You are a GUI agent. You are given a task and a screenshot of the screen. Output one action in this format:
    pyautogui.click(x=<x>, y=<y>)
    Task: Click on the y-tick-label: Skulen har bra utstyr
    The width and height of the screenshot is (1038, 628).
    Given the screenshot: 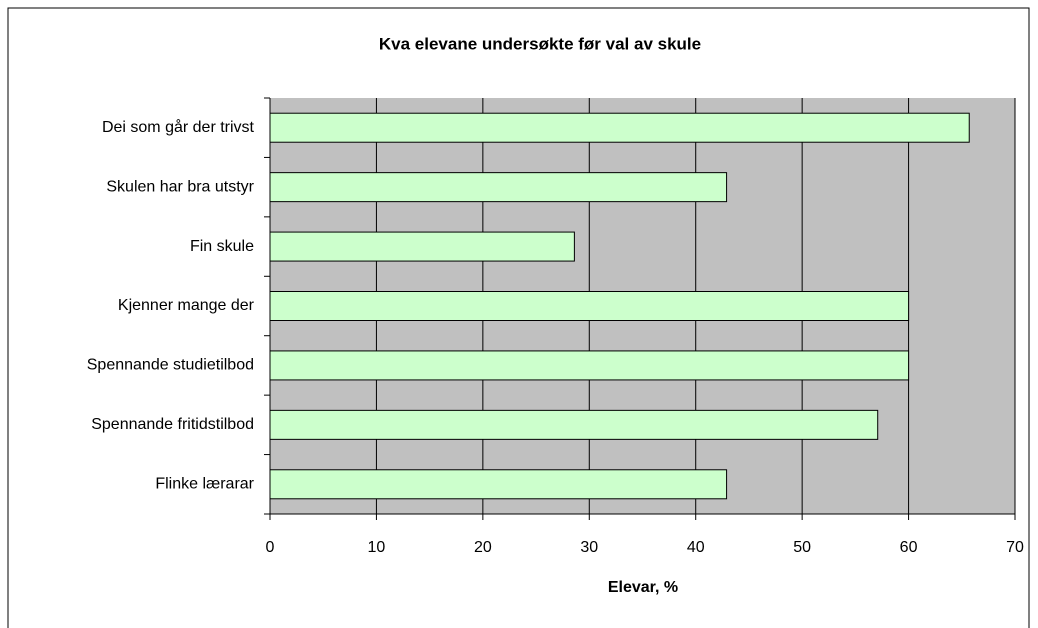 What is the action you would take?
    pyautogui.click(x=180, y=186)
    